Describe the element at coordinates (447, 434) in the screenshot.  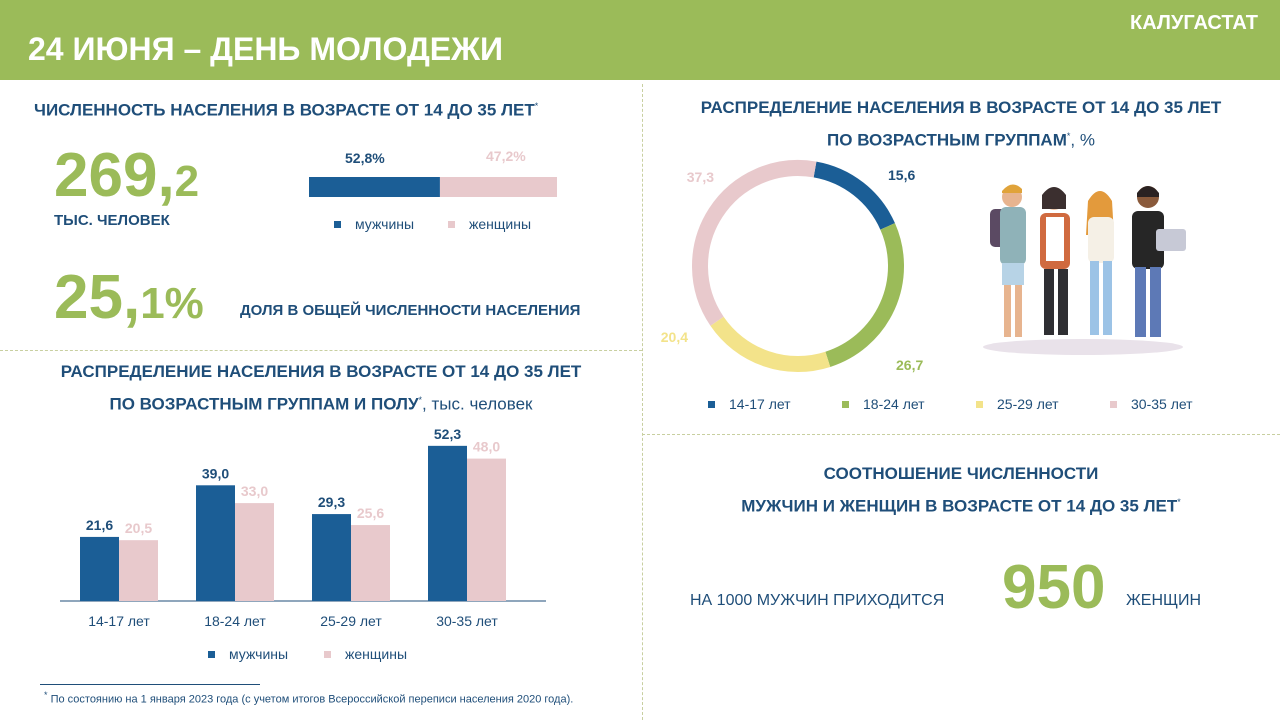
I see `bar-value-label: 52,3` at that location.